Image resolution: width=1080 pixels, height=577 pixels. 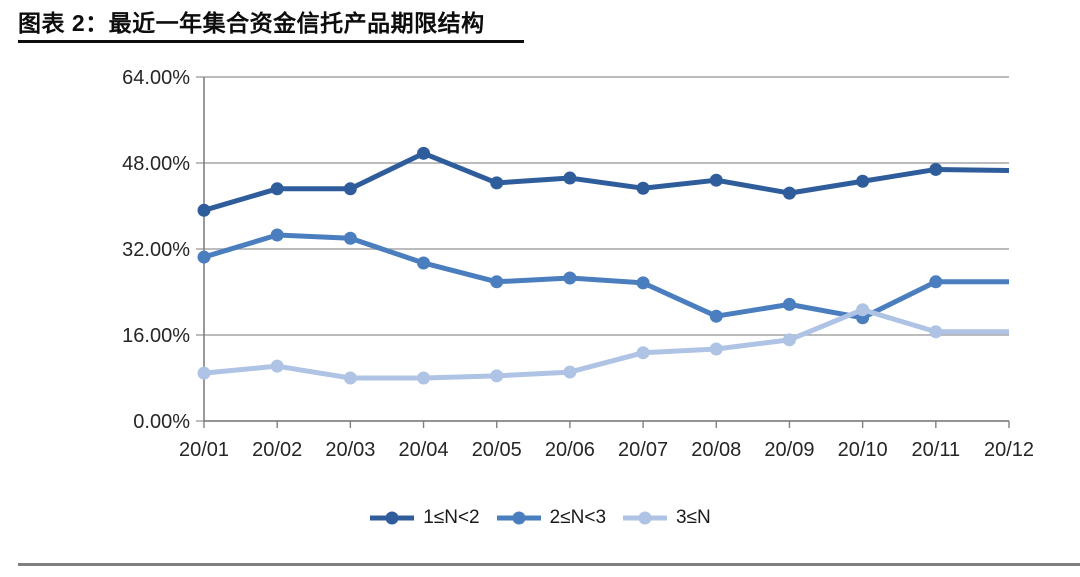 What do you see at coordinates (693, 517) in the screenshot?
I see `legend-label: 3≤N` at bounding box center [693, 517].